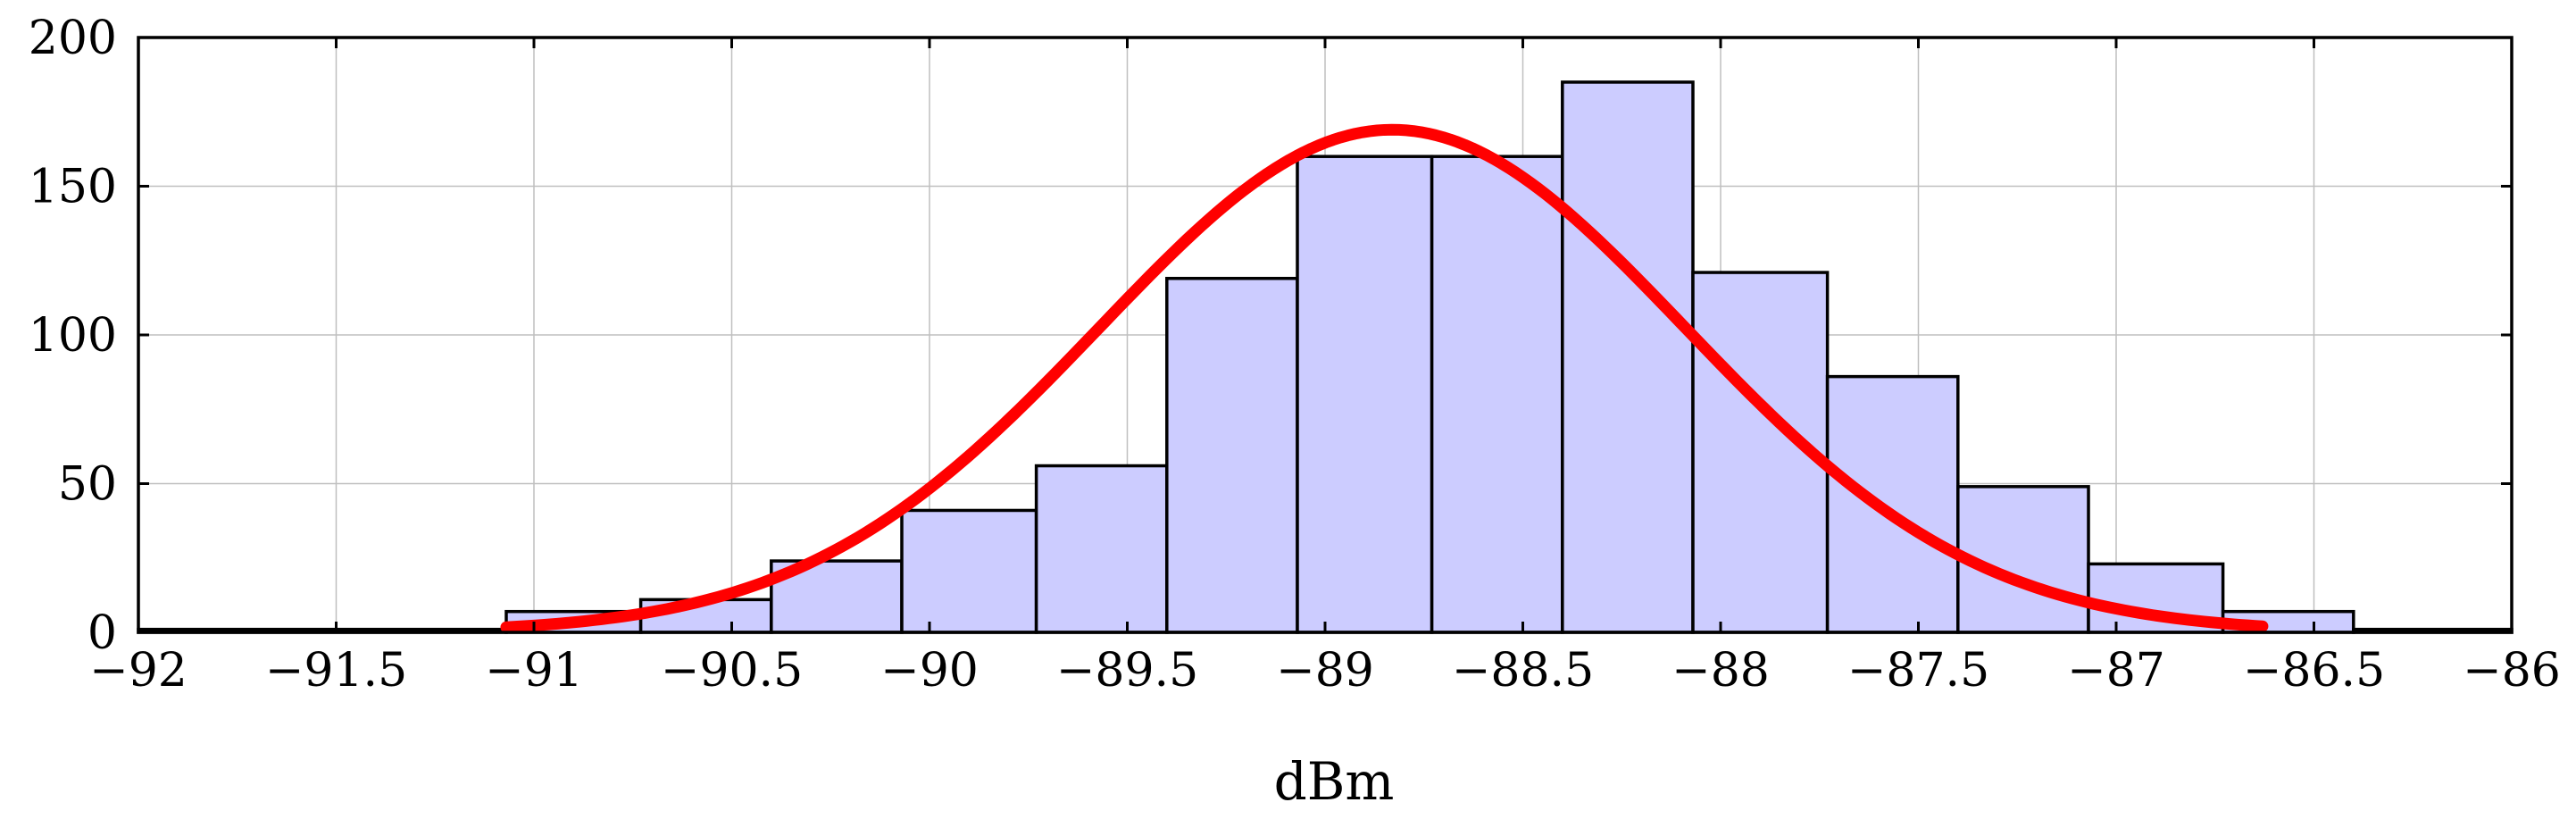  Describe the element at coordinates (1720, 671) in the screenshot. I see `x-tick-label: −88` at that location.